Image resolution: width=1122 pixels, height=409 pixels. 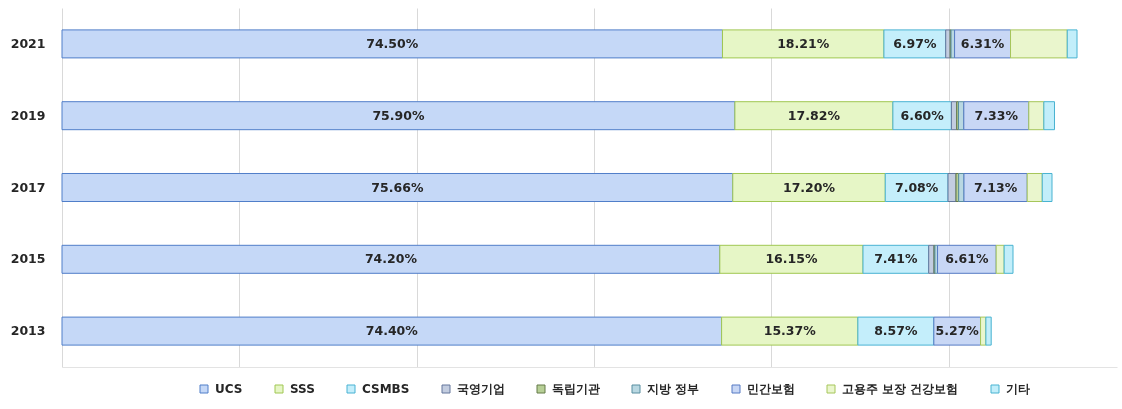 What do you see at coordinates (28, 259) in the screenshot?
I see `y-tick-label: 2015` at bounding box center [28, 259].